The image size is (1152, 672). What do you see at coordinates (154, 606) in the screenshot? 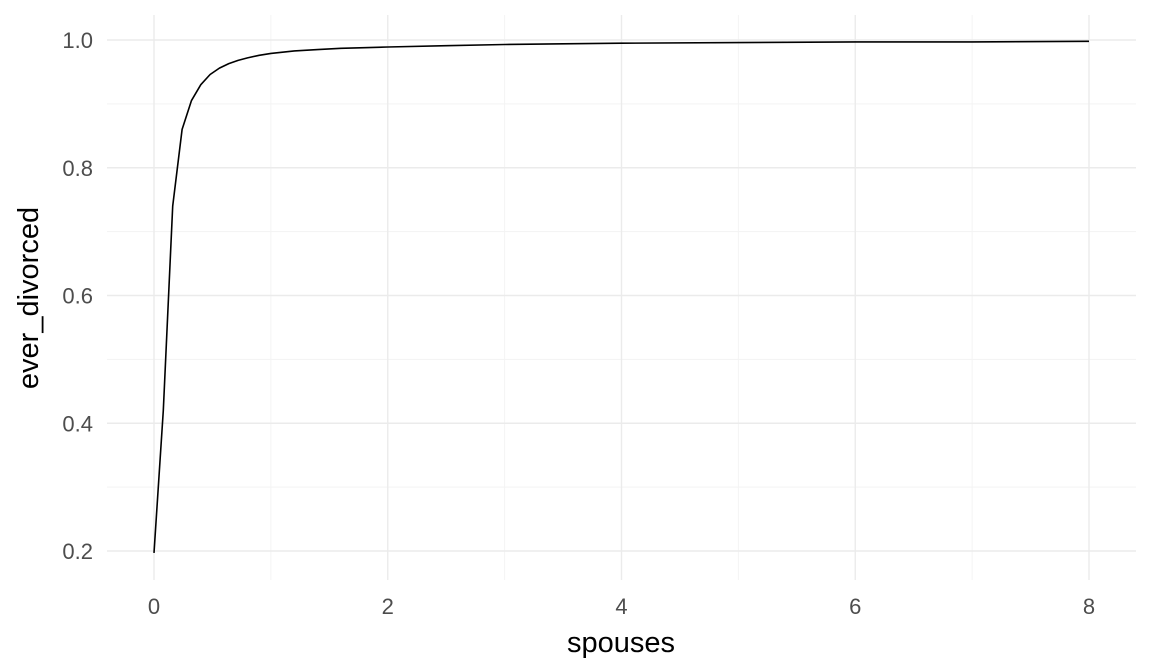
I see `x-tick-label: 0` at bounding box center [154, 606].